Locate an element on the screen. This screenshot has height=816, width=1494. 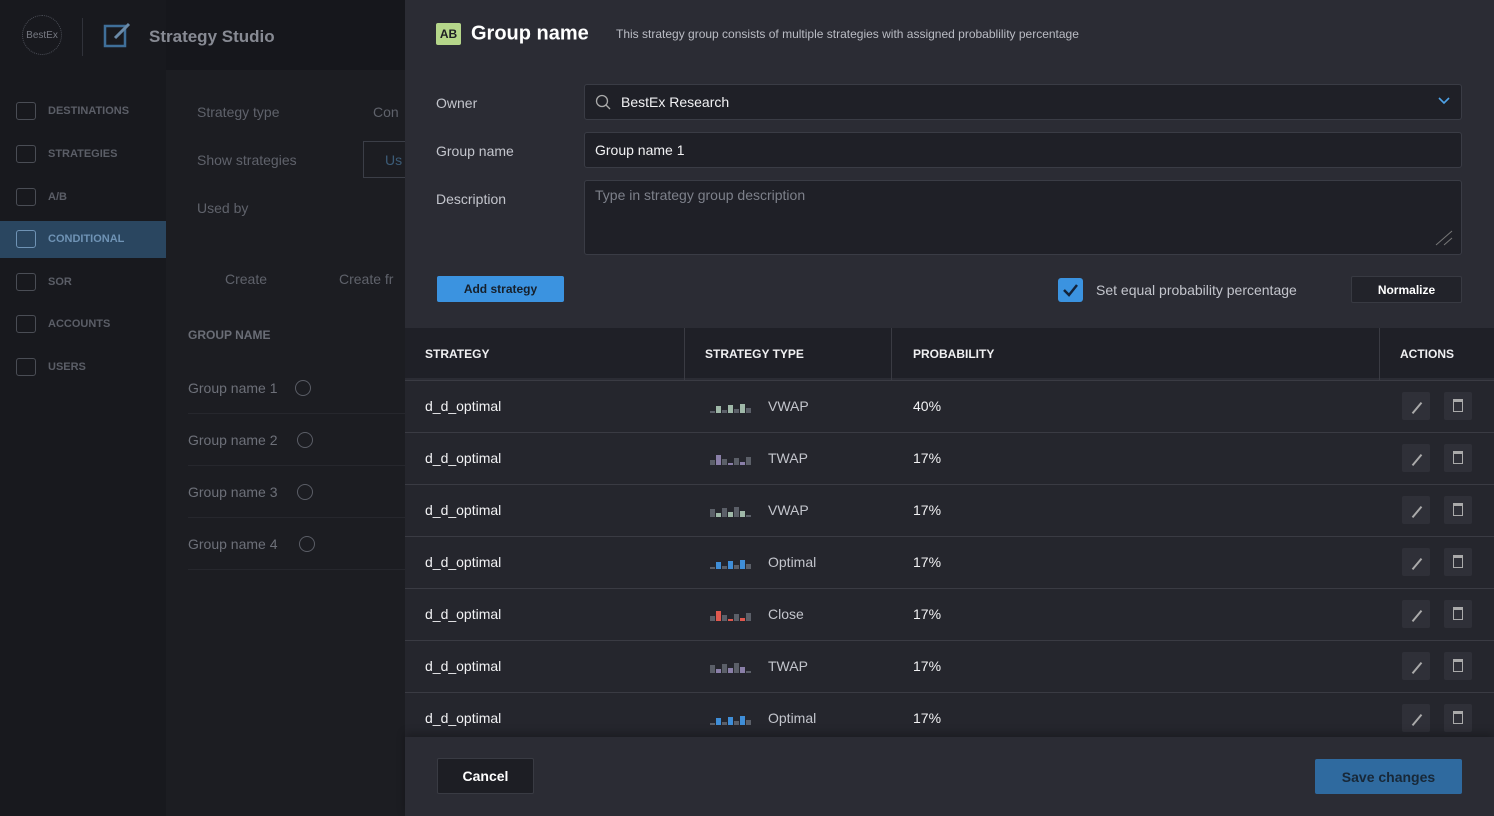
nav-item: ACCOUNTS is located at coordinates (79, 324).